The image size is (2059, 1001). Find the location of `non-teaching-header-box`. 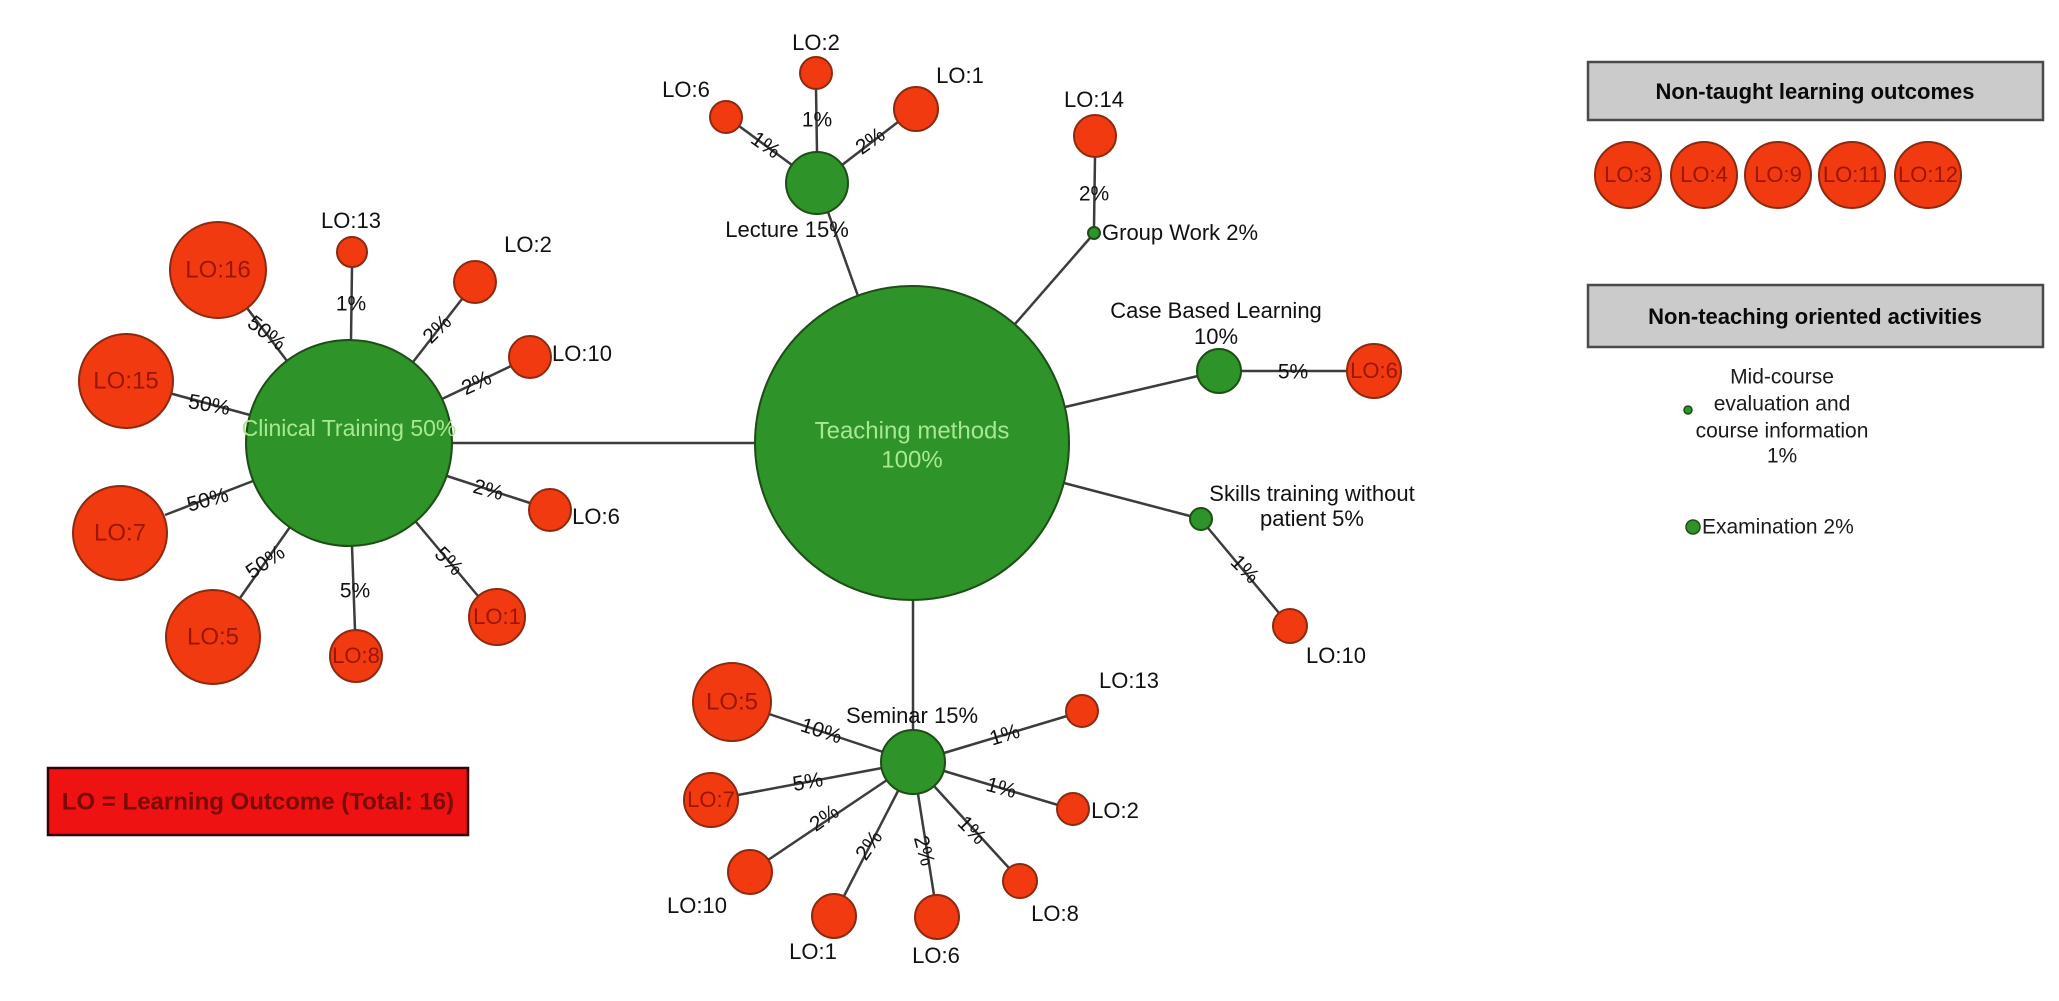

non-teaching-header-box is located at coordinates (1815, 316).